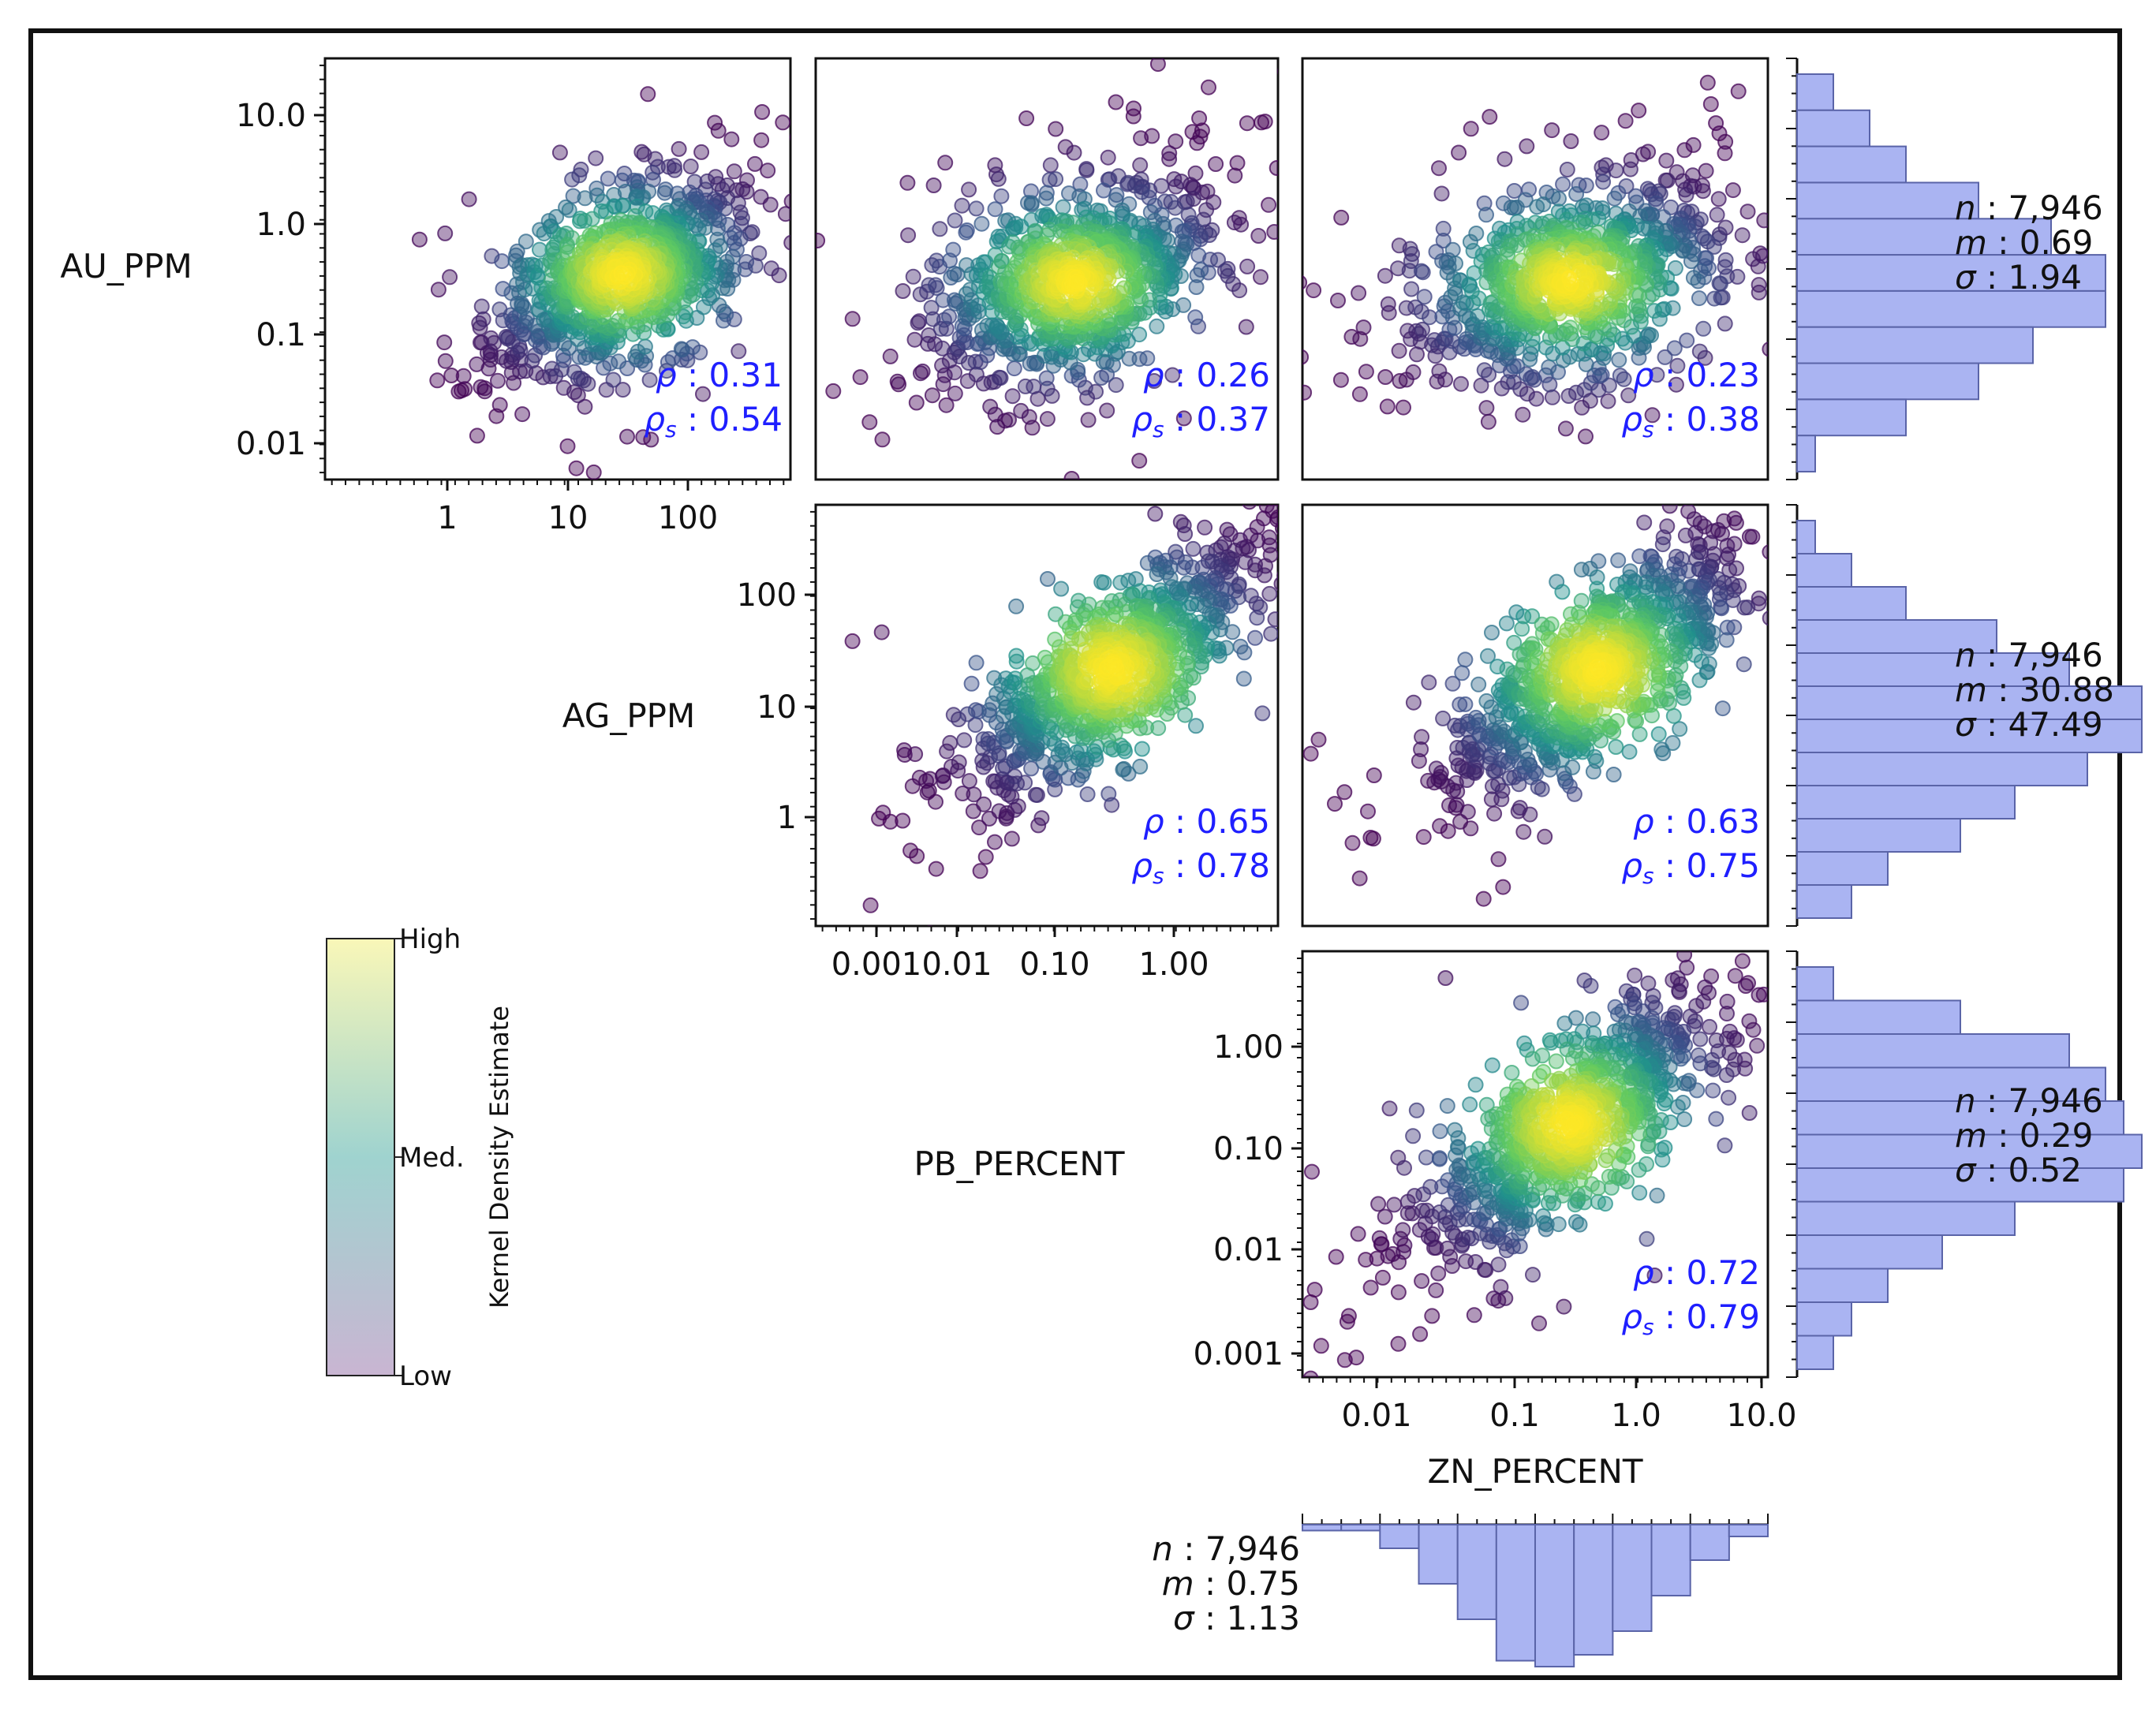  What do you see at coordinates (713, 421) in the screenshot?
I see `spearman-annotation: ρs : 0.54` at bounding box center [713, 421].